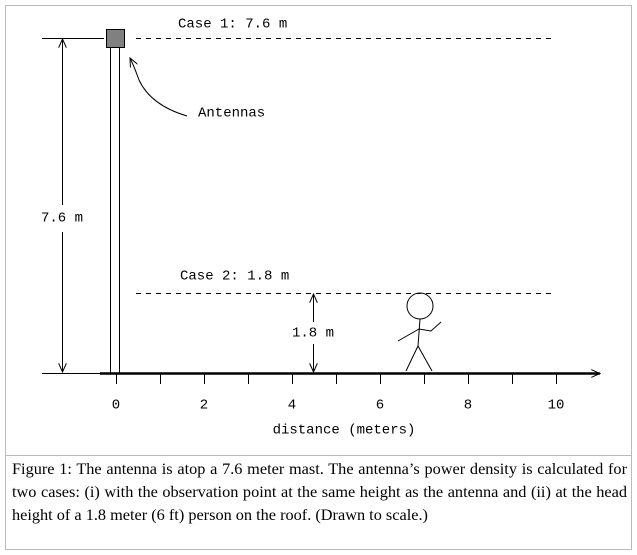 This screenshot has height=555, width=637. I want to click on x-axis-label: distance (meters), so click(344, 431).